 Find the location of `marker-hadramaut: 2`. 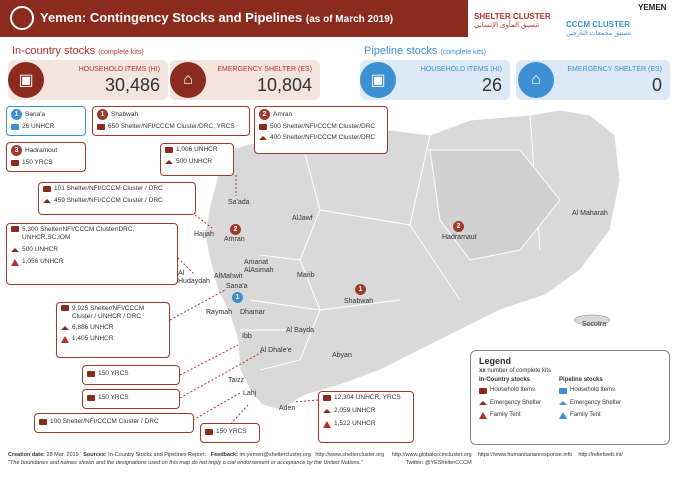

marker-hadramaut: 2 is located at coordinates (458, 226).